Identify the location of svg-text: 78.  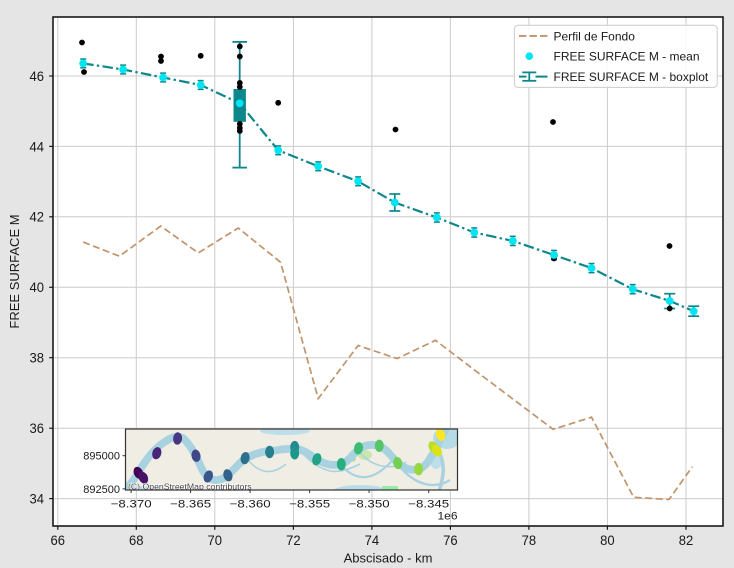
(529, 540).